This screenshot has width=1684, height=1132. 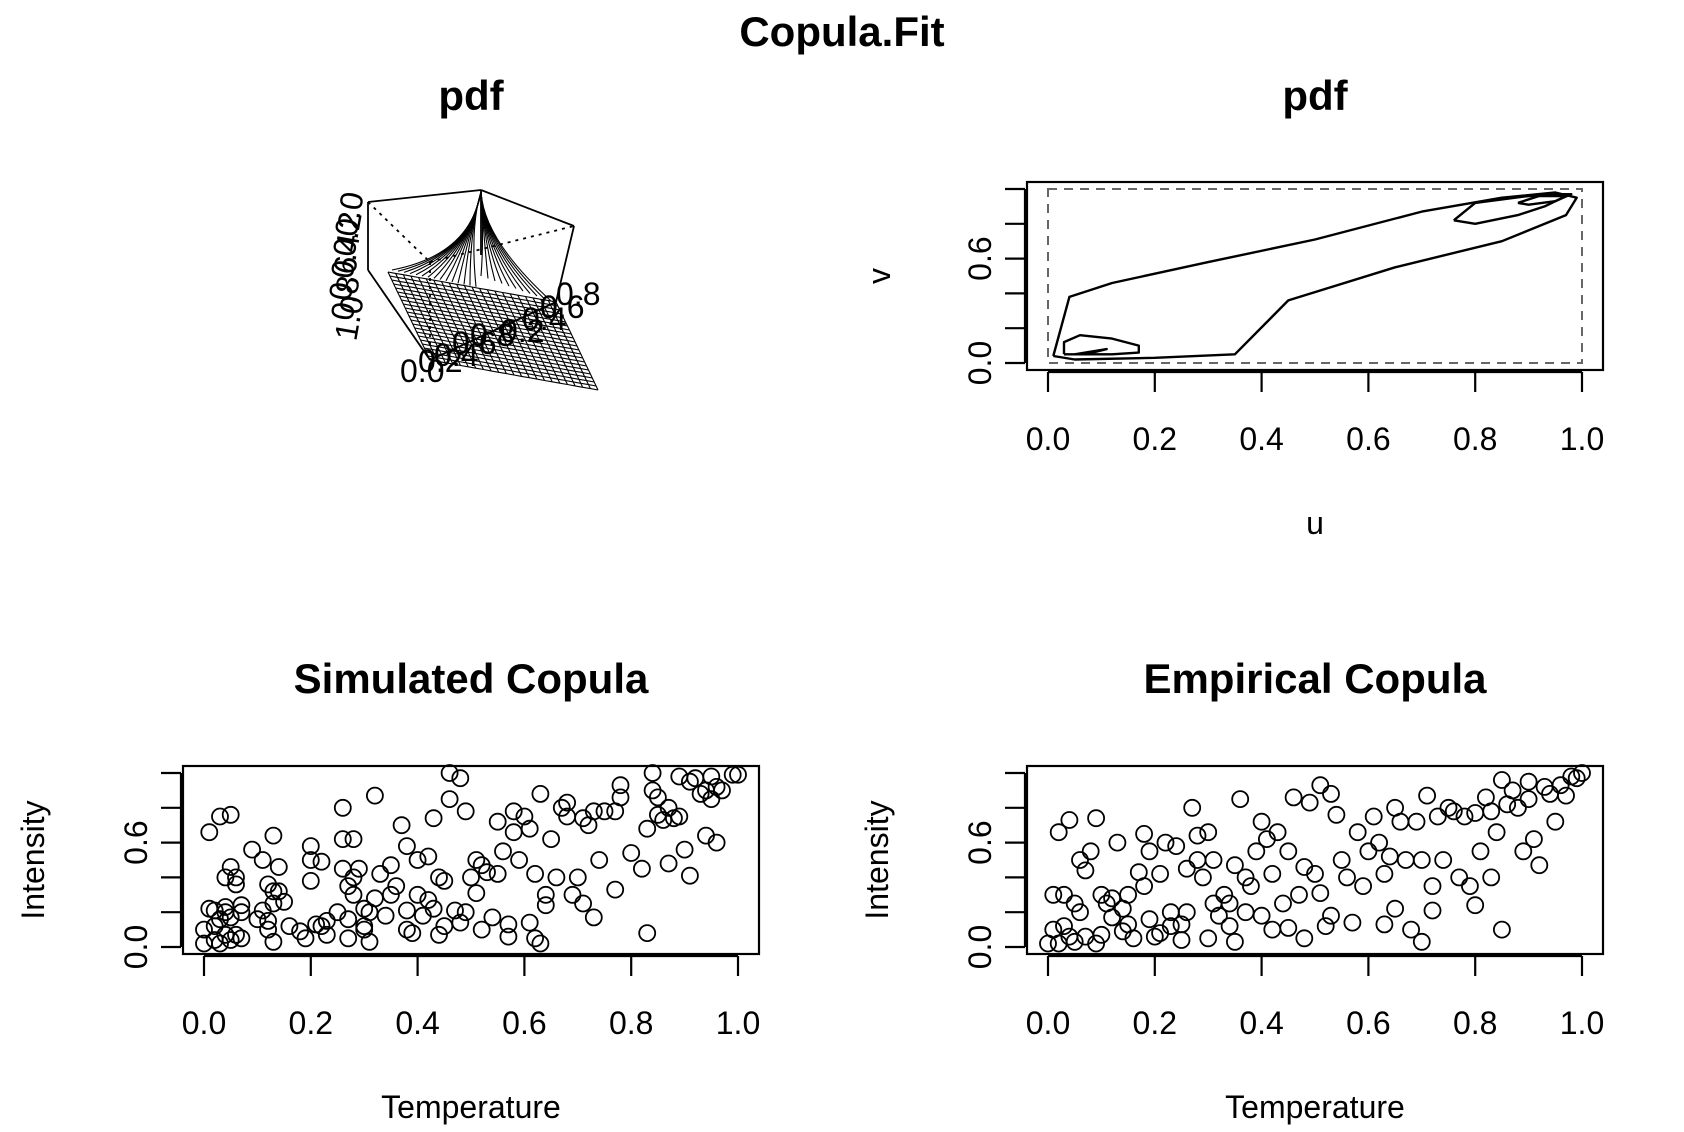 What do you see at coordinates (1315, 523) in the screenshot?
I see `contour-x-label: u` at bounding box center [1315, 523].